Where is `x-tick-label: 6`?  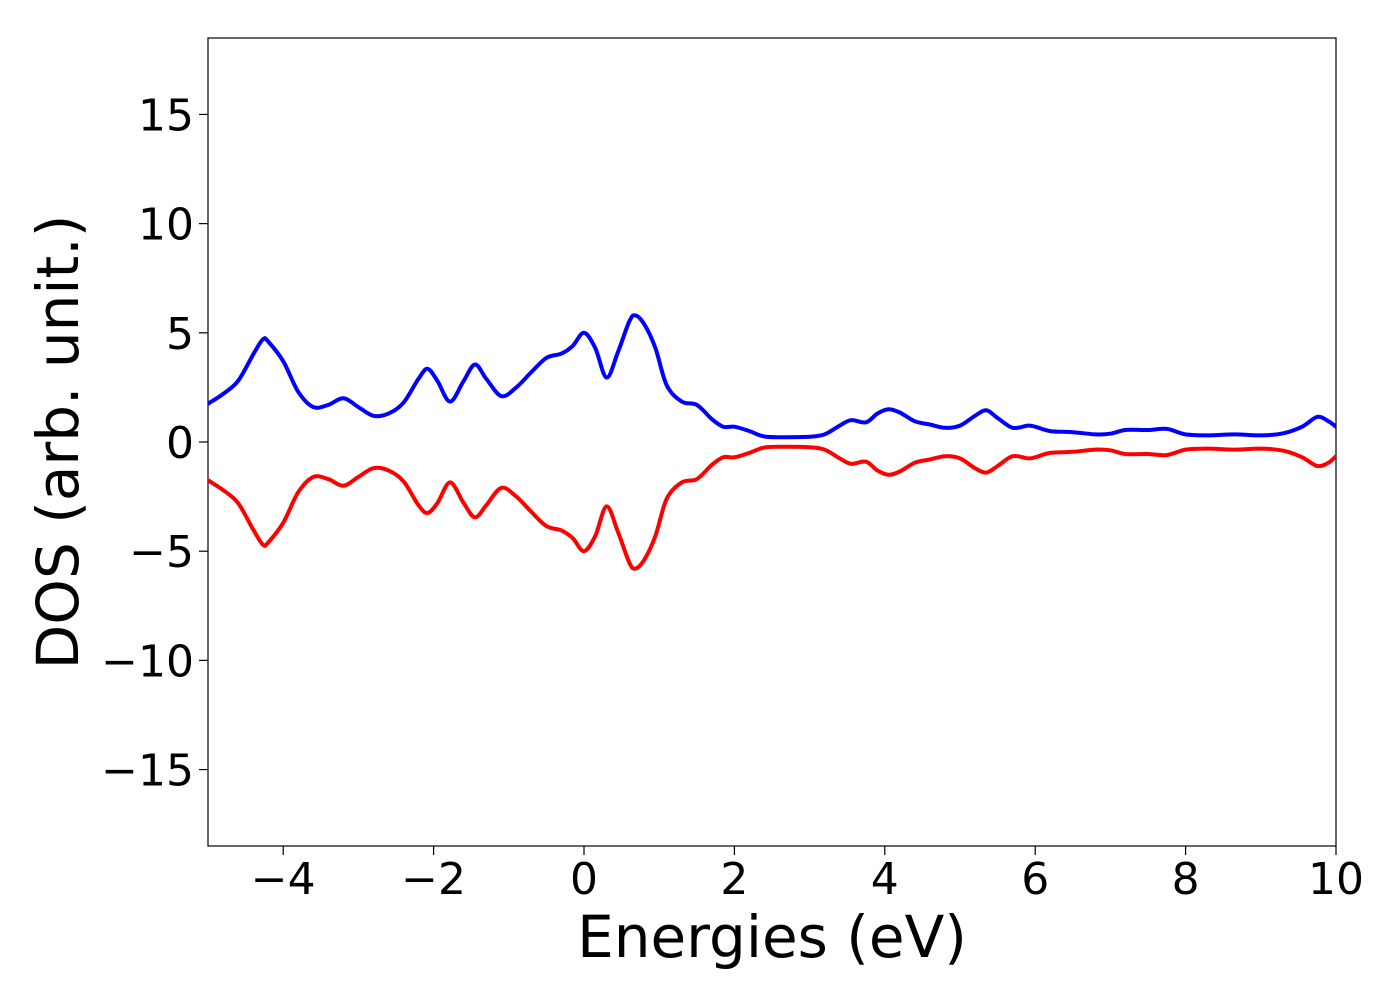
x-tick-label: 6 is located at coordinates (1035, 879).